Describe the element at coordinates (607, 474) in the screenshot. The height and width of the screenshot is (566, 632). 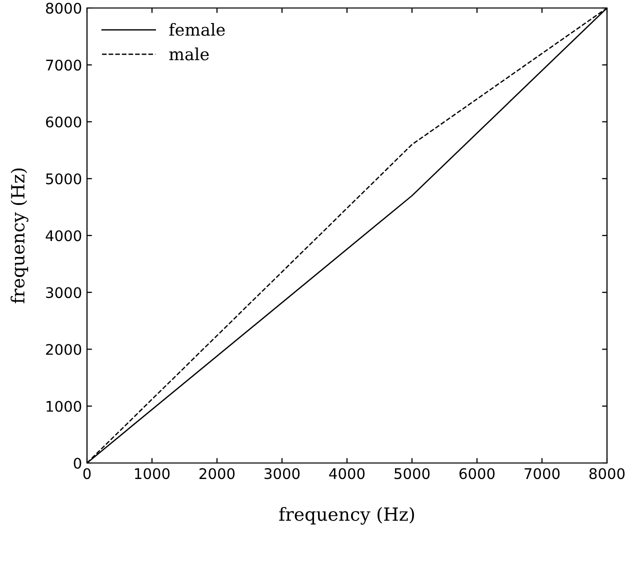
I see `x-tick-label: 8000` at that location.